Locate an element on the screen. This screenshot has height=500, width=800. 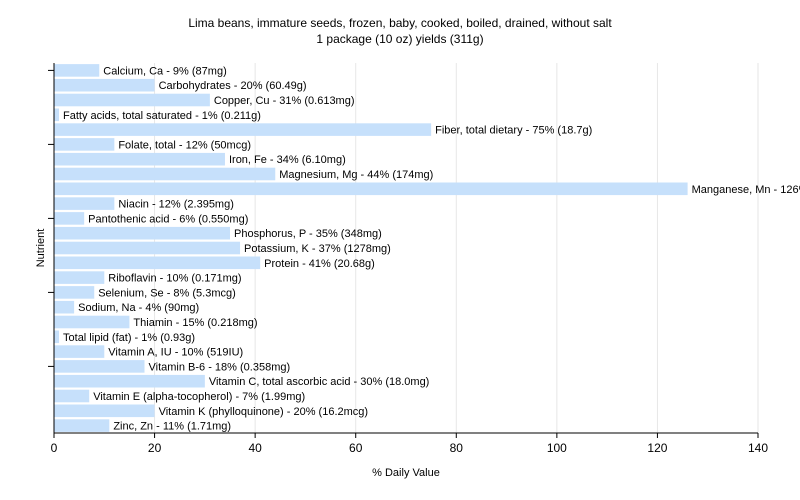
bar-label: Thiamin - 15% (0.218mg) is located at coordinates (195, 323).